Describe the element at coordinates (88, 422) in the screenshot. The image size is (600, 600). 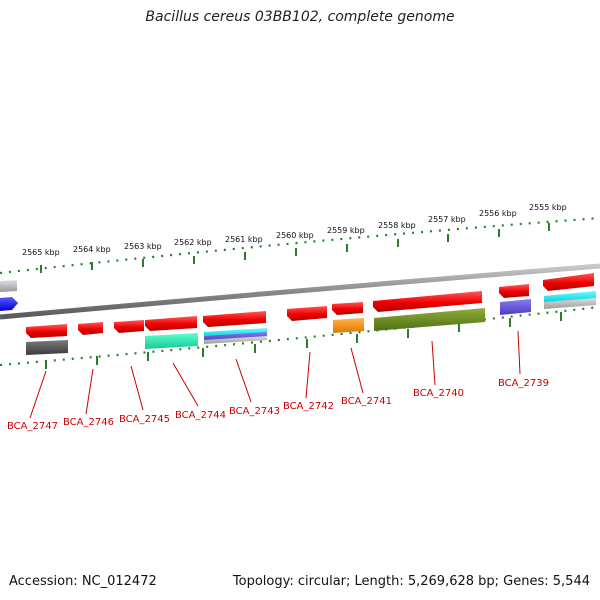
I see `gene-label-BCA_2746: BCA_2746` at that location.